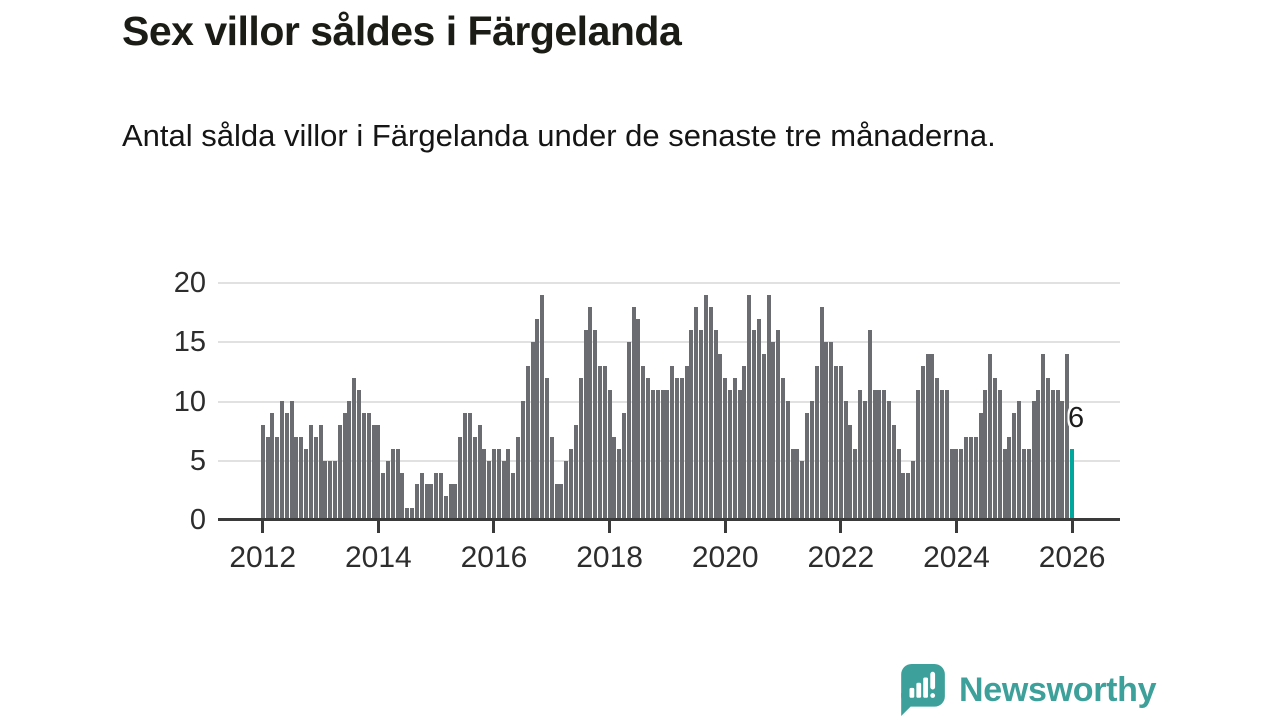 The image size is (1280, 720). Describe the element at coordinates (189, 342) in the screenshot. I see `y-axis-tick-label: 15` at that location.